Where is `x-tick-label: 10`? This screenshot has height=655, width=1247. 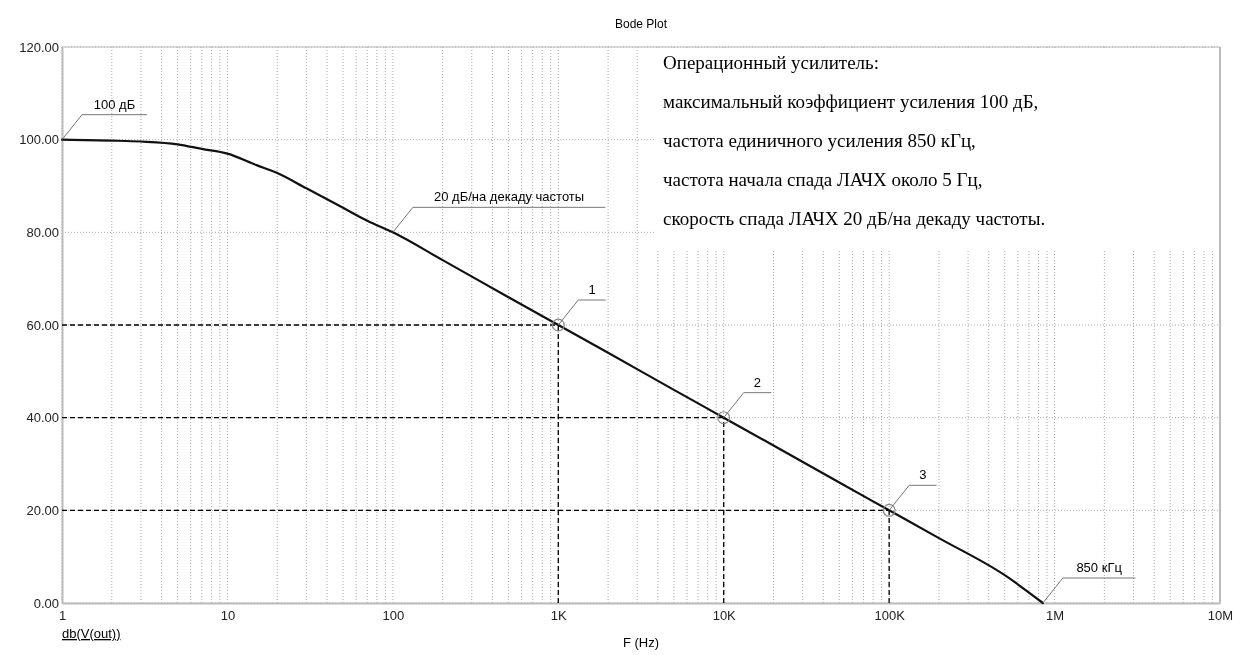 x-tick-label: 10 is located at coordinates (228, 616).